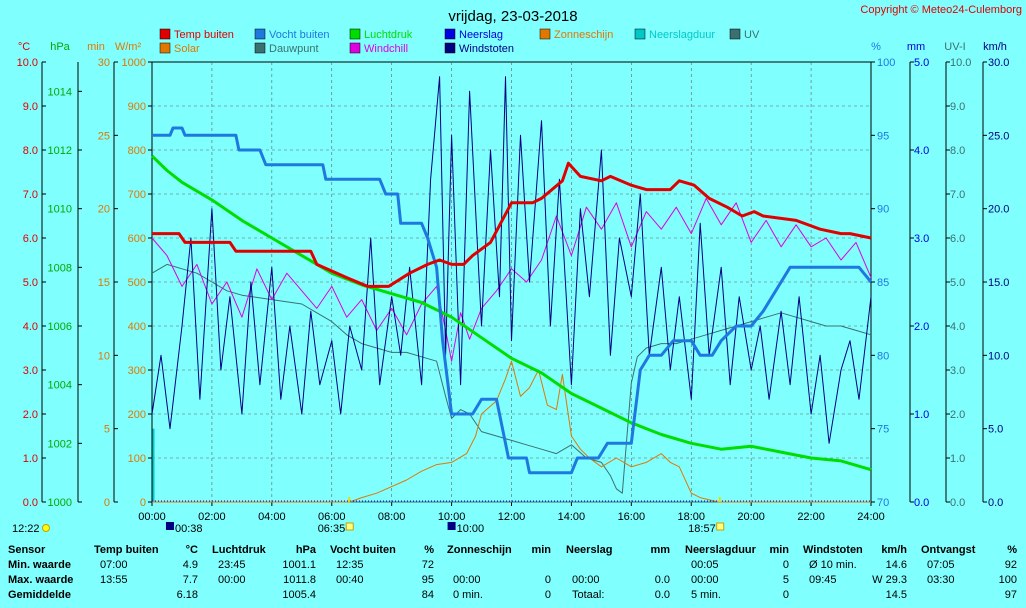  I want to click on summary-row-label: Sensor, so click(27, 550).